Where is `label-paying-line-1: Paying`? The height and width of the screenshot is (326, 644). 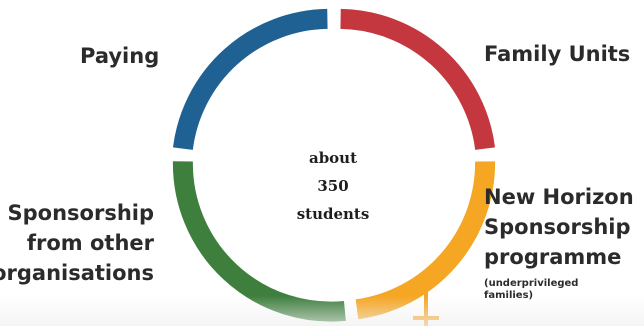
label-paying-line-1: Paying is located at coordinates (120, 56).